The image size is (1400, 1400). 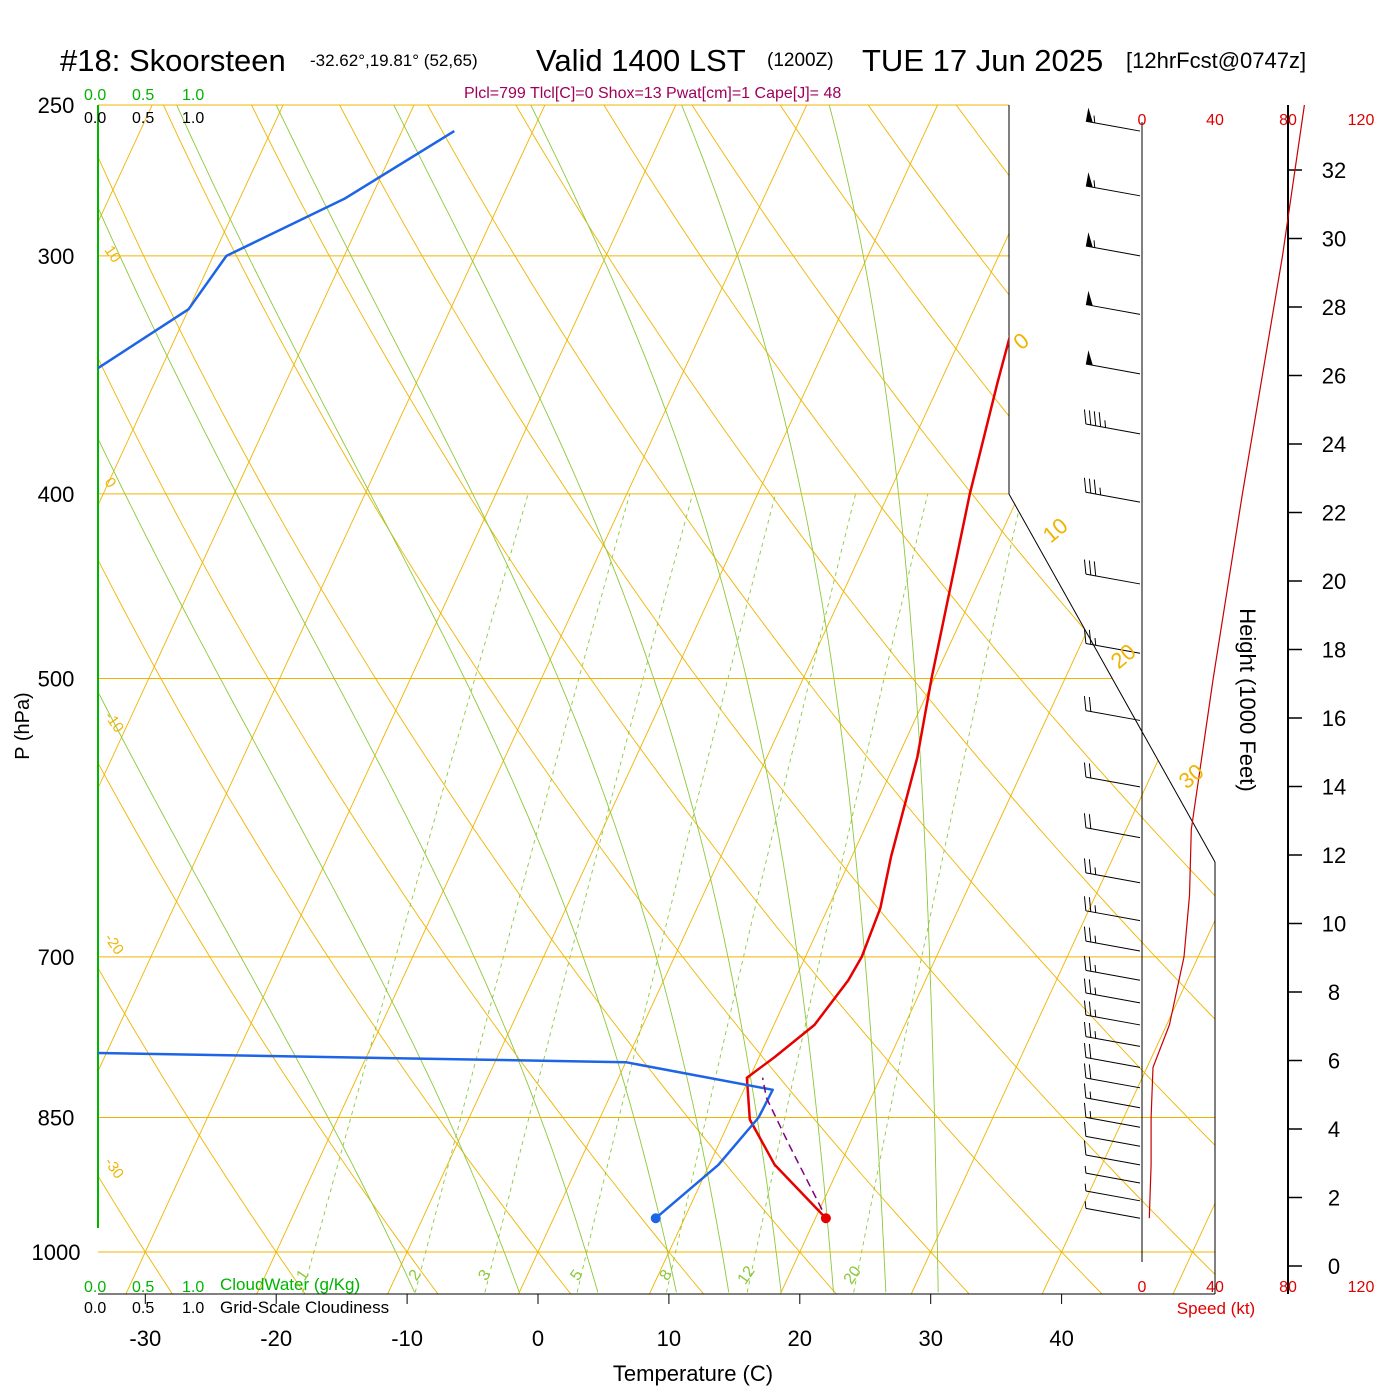 What do you see at coordinates (290, 1284) in the screenshot?
I see `cloudwater-label: CloudWater (g/Kg)` at bounding box center [290, 1284].